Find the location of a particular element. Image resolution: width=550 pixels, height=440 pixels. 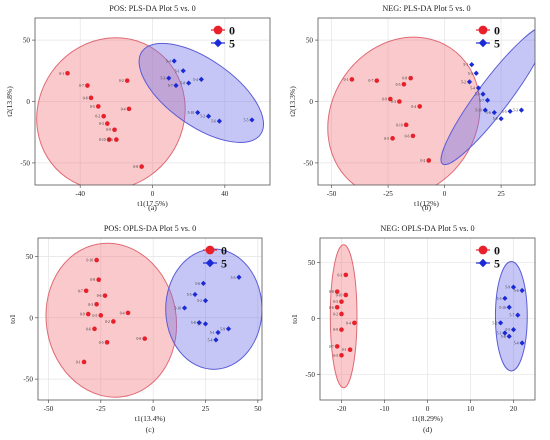

chart-title: POS: OPLS-DA Plot 5 vs. 0 is located at coordinates (150, 228).